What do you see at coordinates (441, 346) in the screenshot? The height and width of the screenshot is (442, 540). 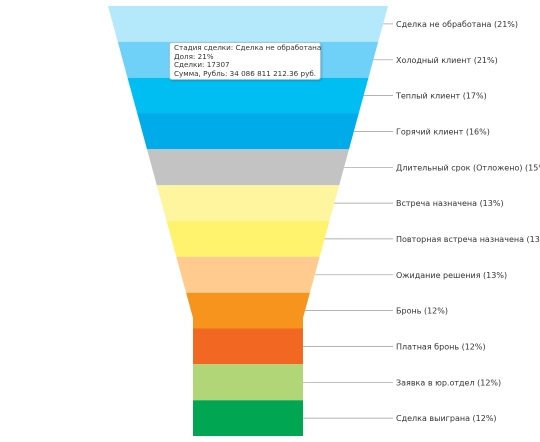 I see `stage-label: Платная бронь (12%)` at bounding box center [441, 346].